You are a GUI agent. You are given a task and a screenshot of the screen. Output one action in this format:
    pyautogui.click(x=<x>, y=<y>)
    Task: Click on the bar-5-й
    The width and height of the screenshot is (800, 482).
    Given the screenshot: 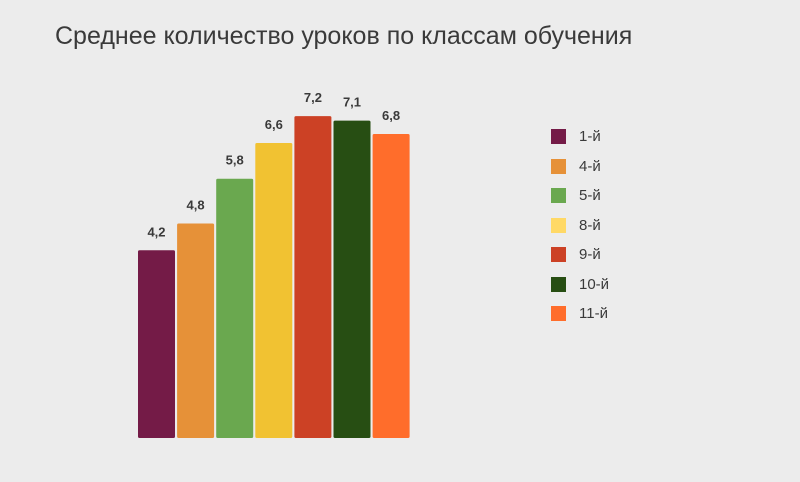 What is the action you would take?
    pyautogui.click(x=235, y=308)
    